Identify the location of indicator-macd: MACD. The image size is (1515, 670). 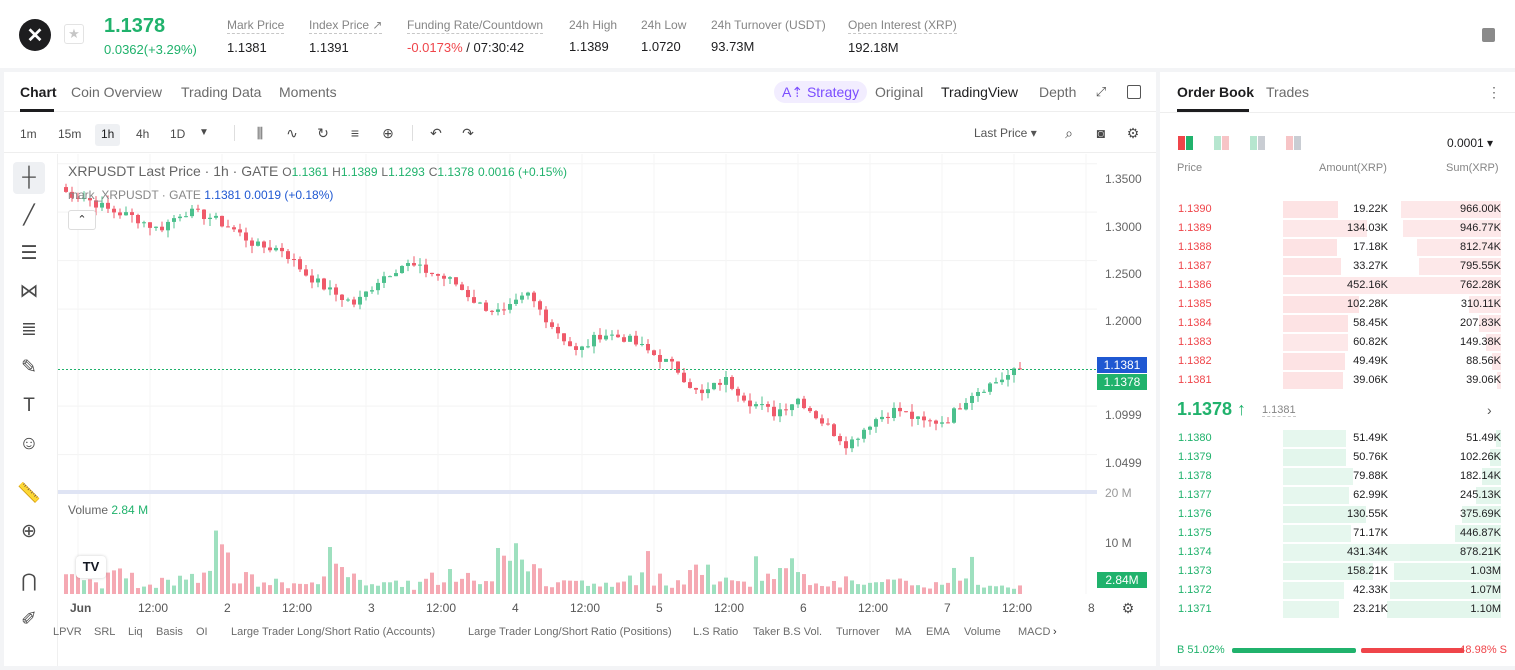
(1034, 632).